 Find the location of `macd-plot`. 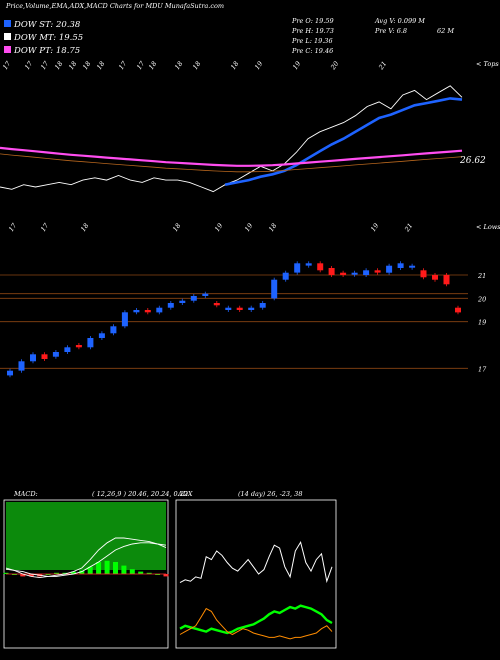

macd-plot is located at coordinates (86, 540).